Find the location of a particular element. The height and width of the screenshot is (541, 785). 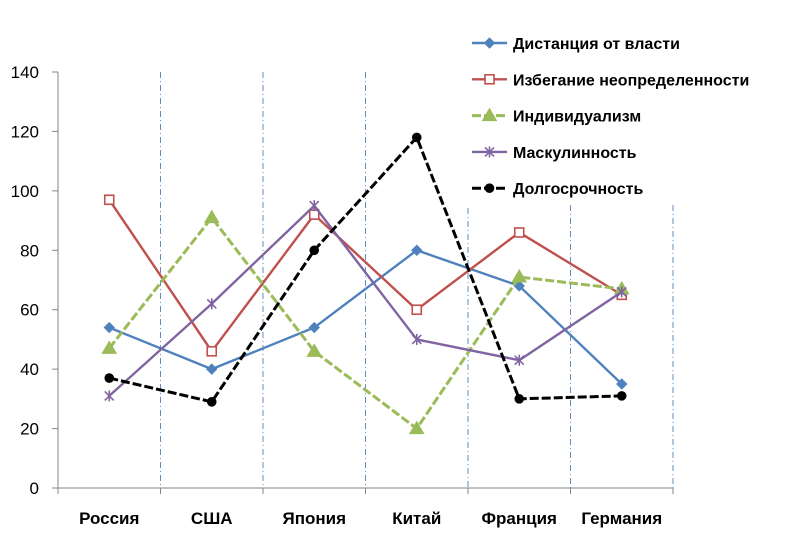

x-tick-label: США is located at coordinates (212, 518).